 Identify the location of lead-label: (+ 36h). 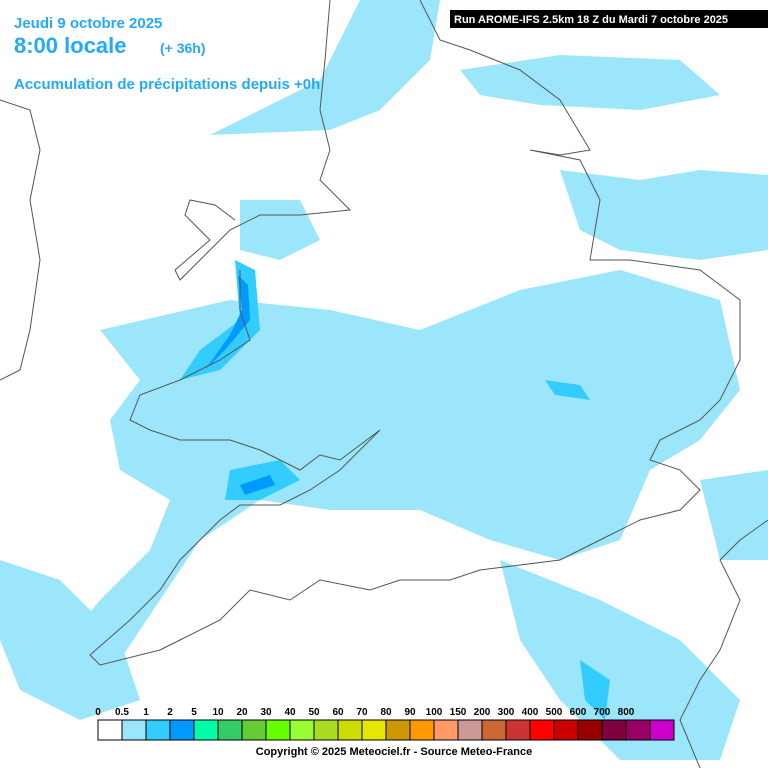
(183, 48).